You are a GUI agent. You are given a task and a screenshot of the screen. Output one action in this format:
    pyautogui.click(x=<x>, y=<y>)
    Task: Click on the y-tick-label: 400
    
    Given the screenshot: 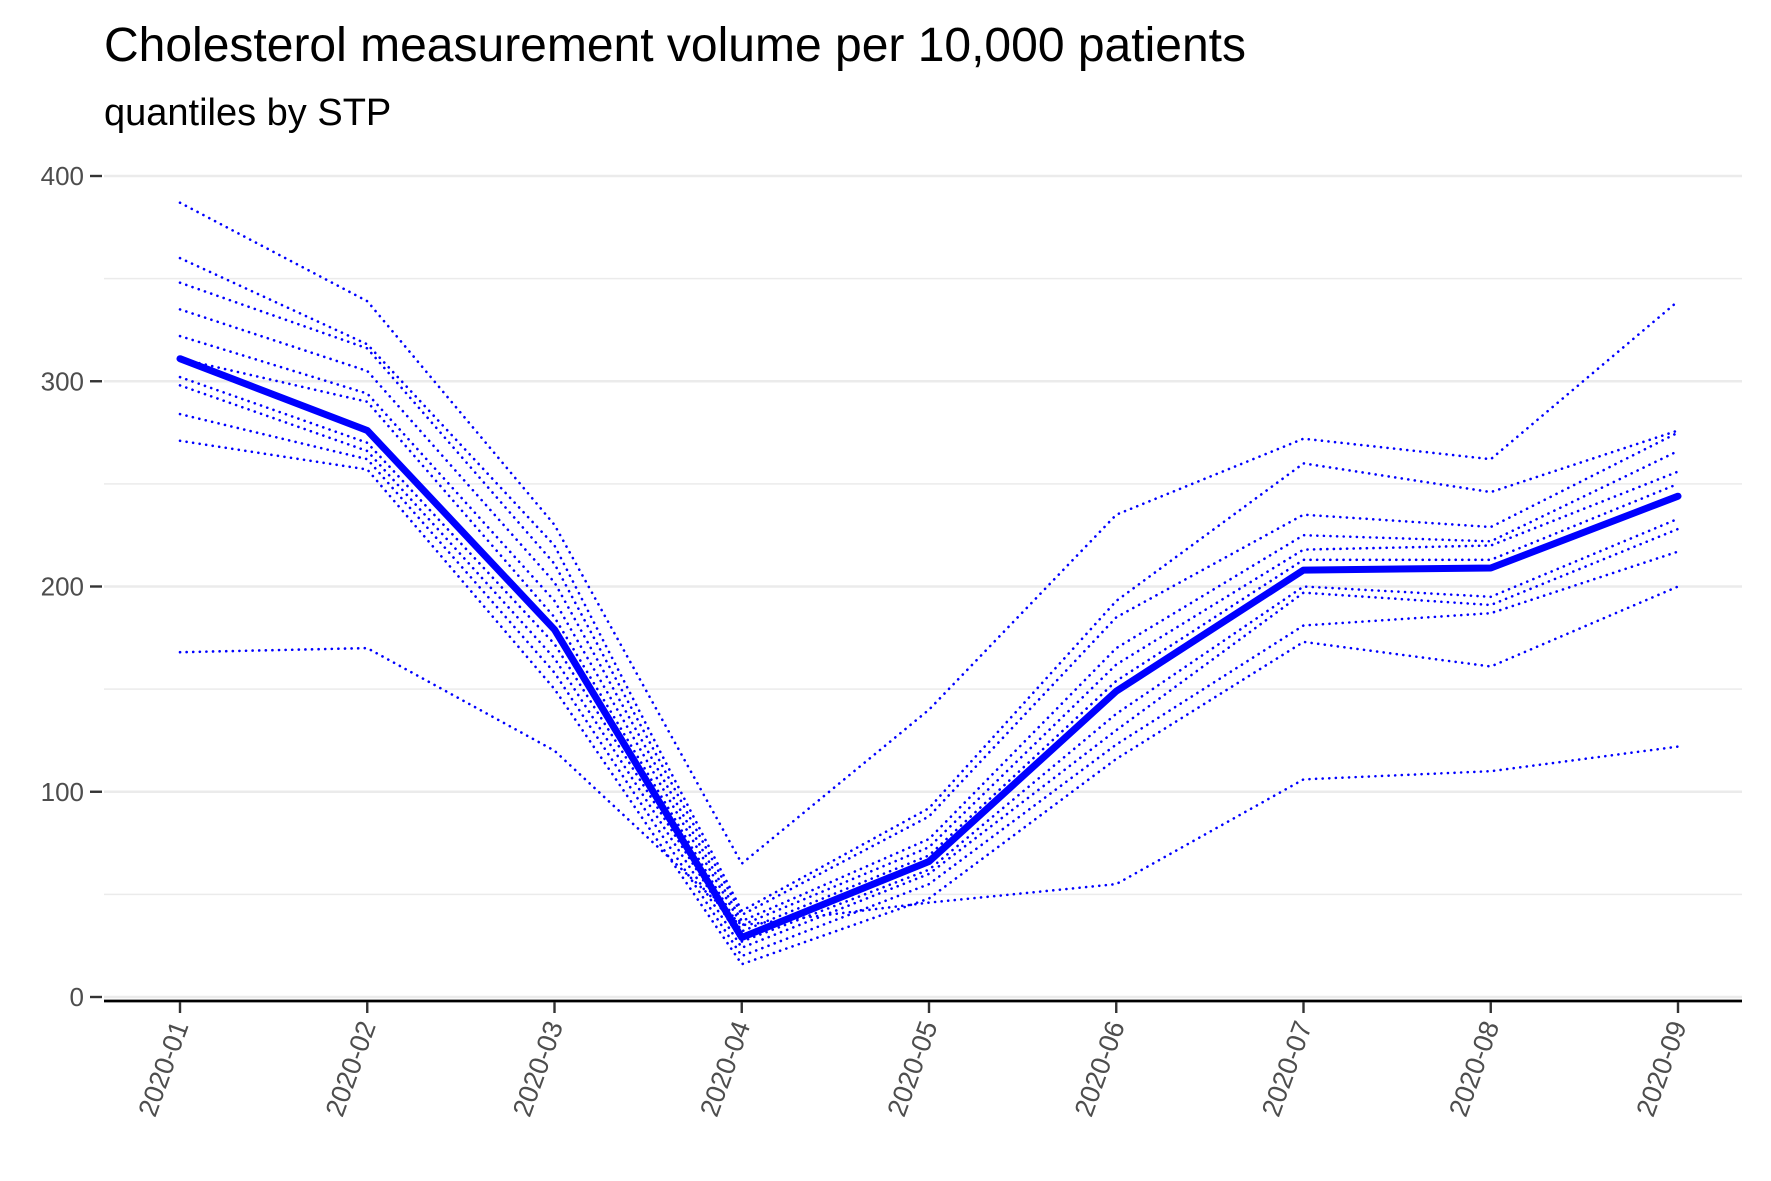 What is the action you would take?
    pyautogui.click(x=62, y=176)
    